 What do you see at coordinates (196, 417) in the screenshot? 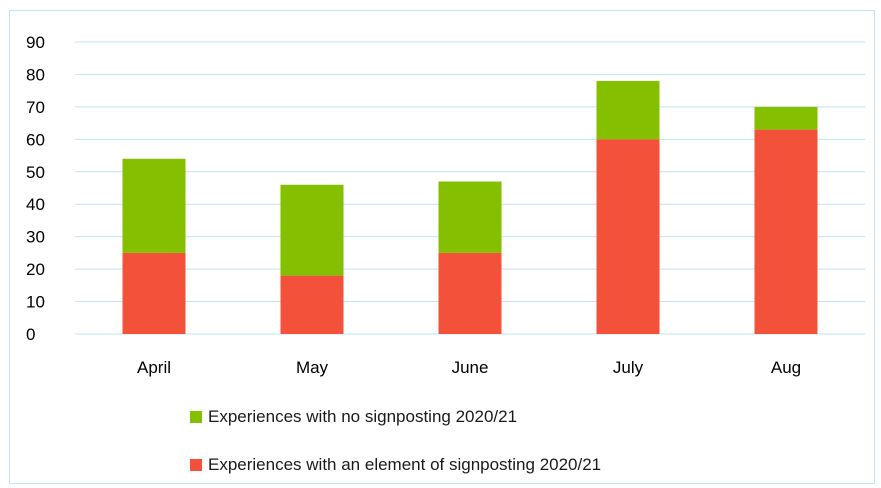
I see `legend-swatch-no-signposting` at bounding box center [196, 417].